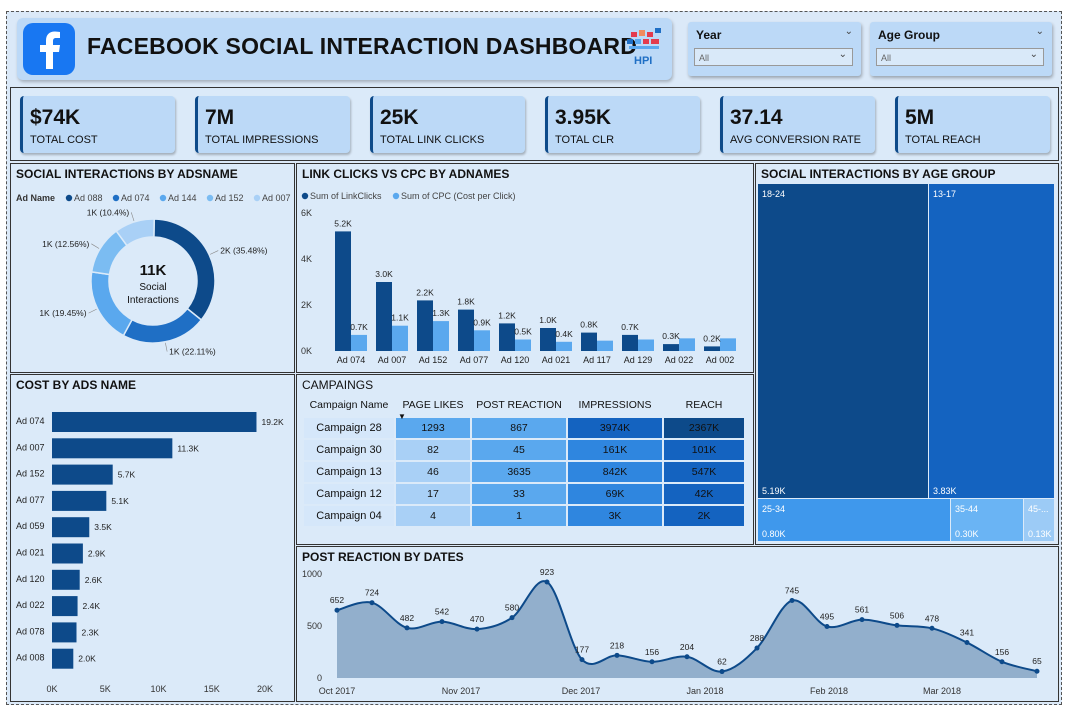  Describe the element at coordinates (359, 327) in the screenshot. I see `data-label: 0.7K` at that location.